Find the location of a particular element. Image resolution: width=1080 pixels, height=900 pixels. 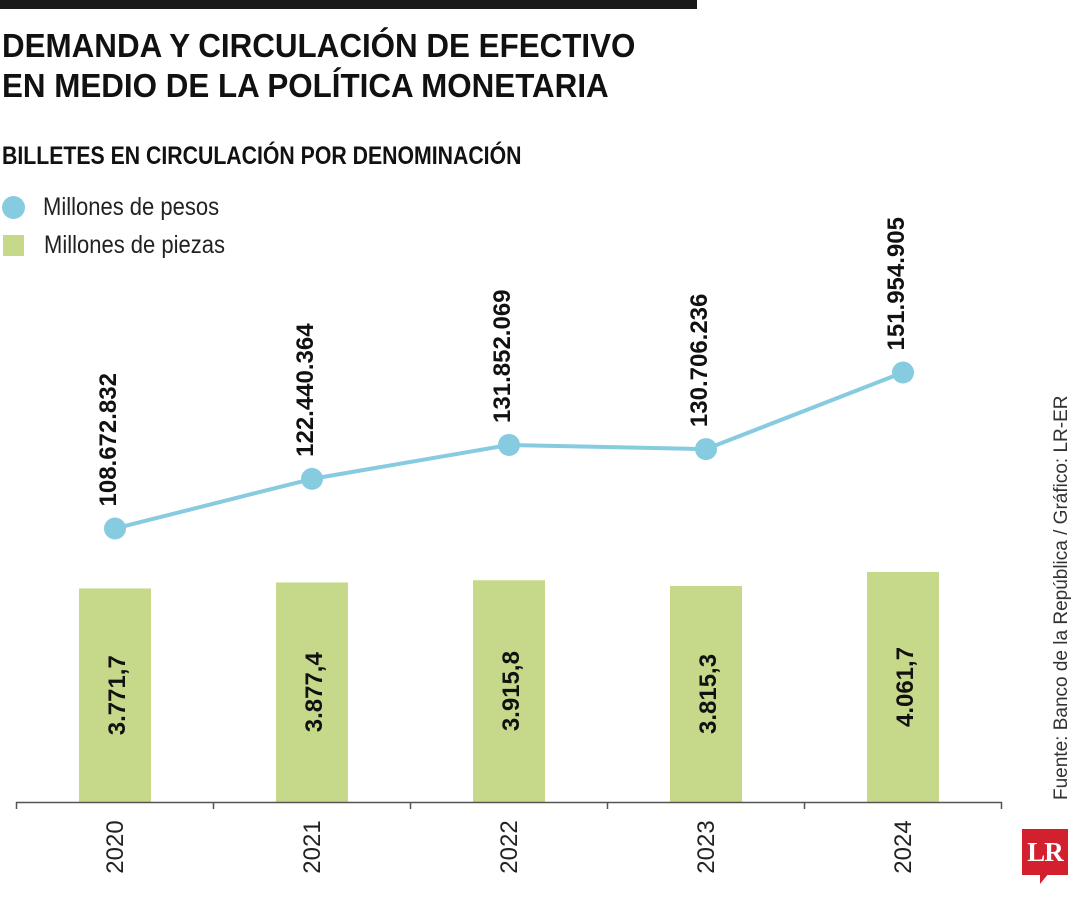

lr-logo: LR is located at coordinates (1045, 852).